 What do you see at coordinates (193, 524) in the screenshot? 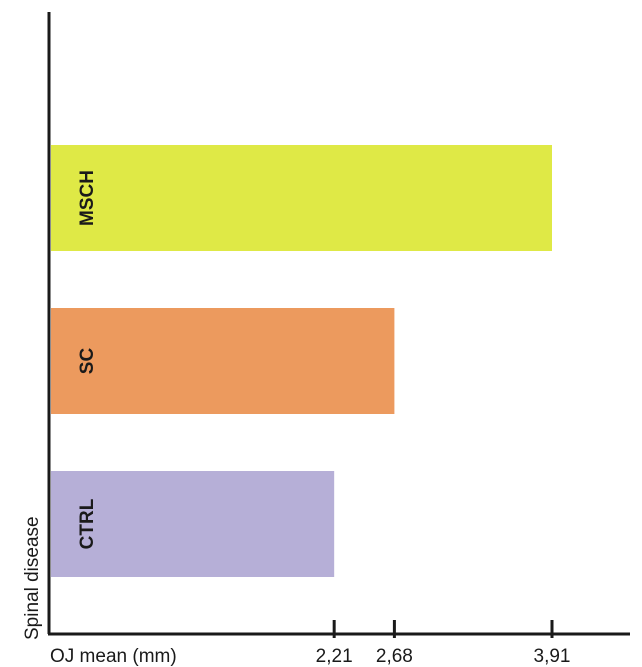
I see `bar-ctrl` at bounding box center [193, 524].